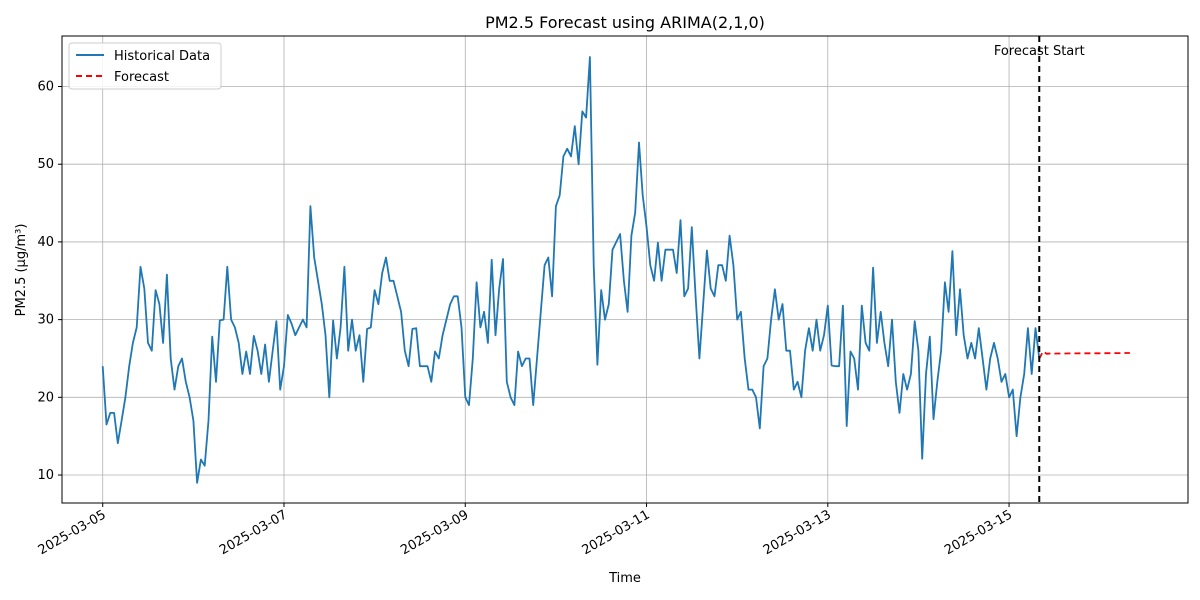 This screenshot has width=1200, height=600. Describe the element at coordinates (49, 281) in the screenshot. I see `y-axis: 10 20 30 40 50 60` at that location.